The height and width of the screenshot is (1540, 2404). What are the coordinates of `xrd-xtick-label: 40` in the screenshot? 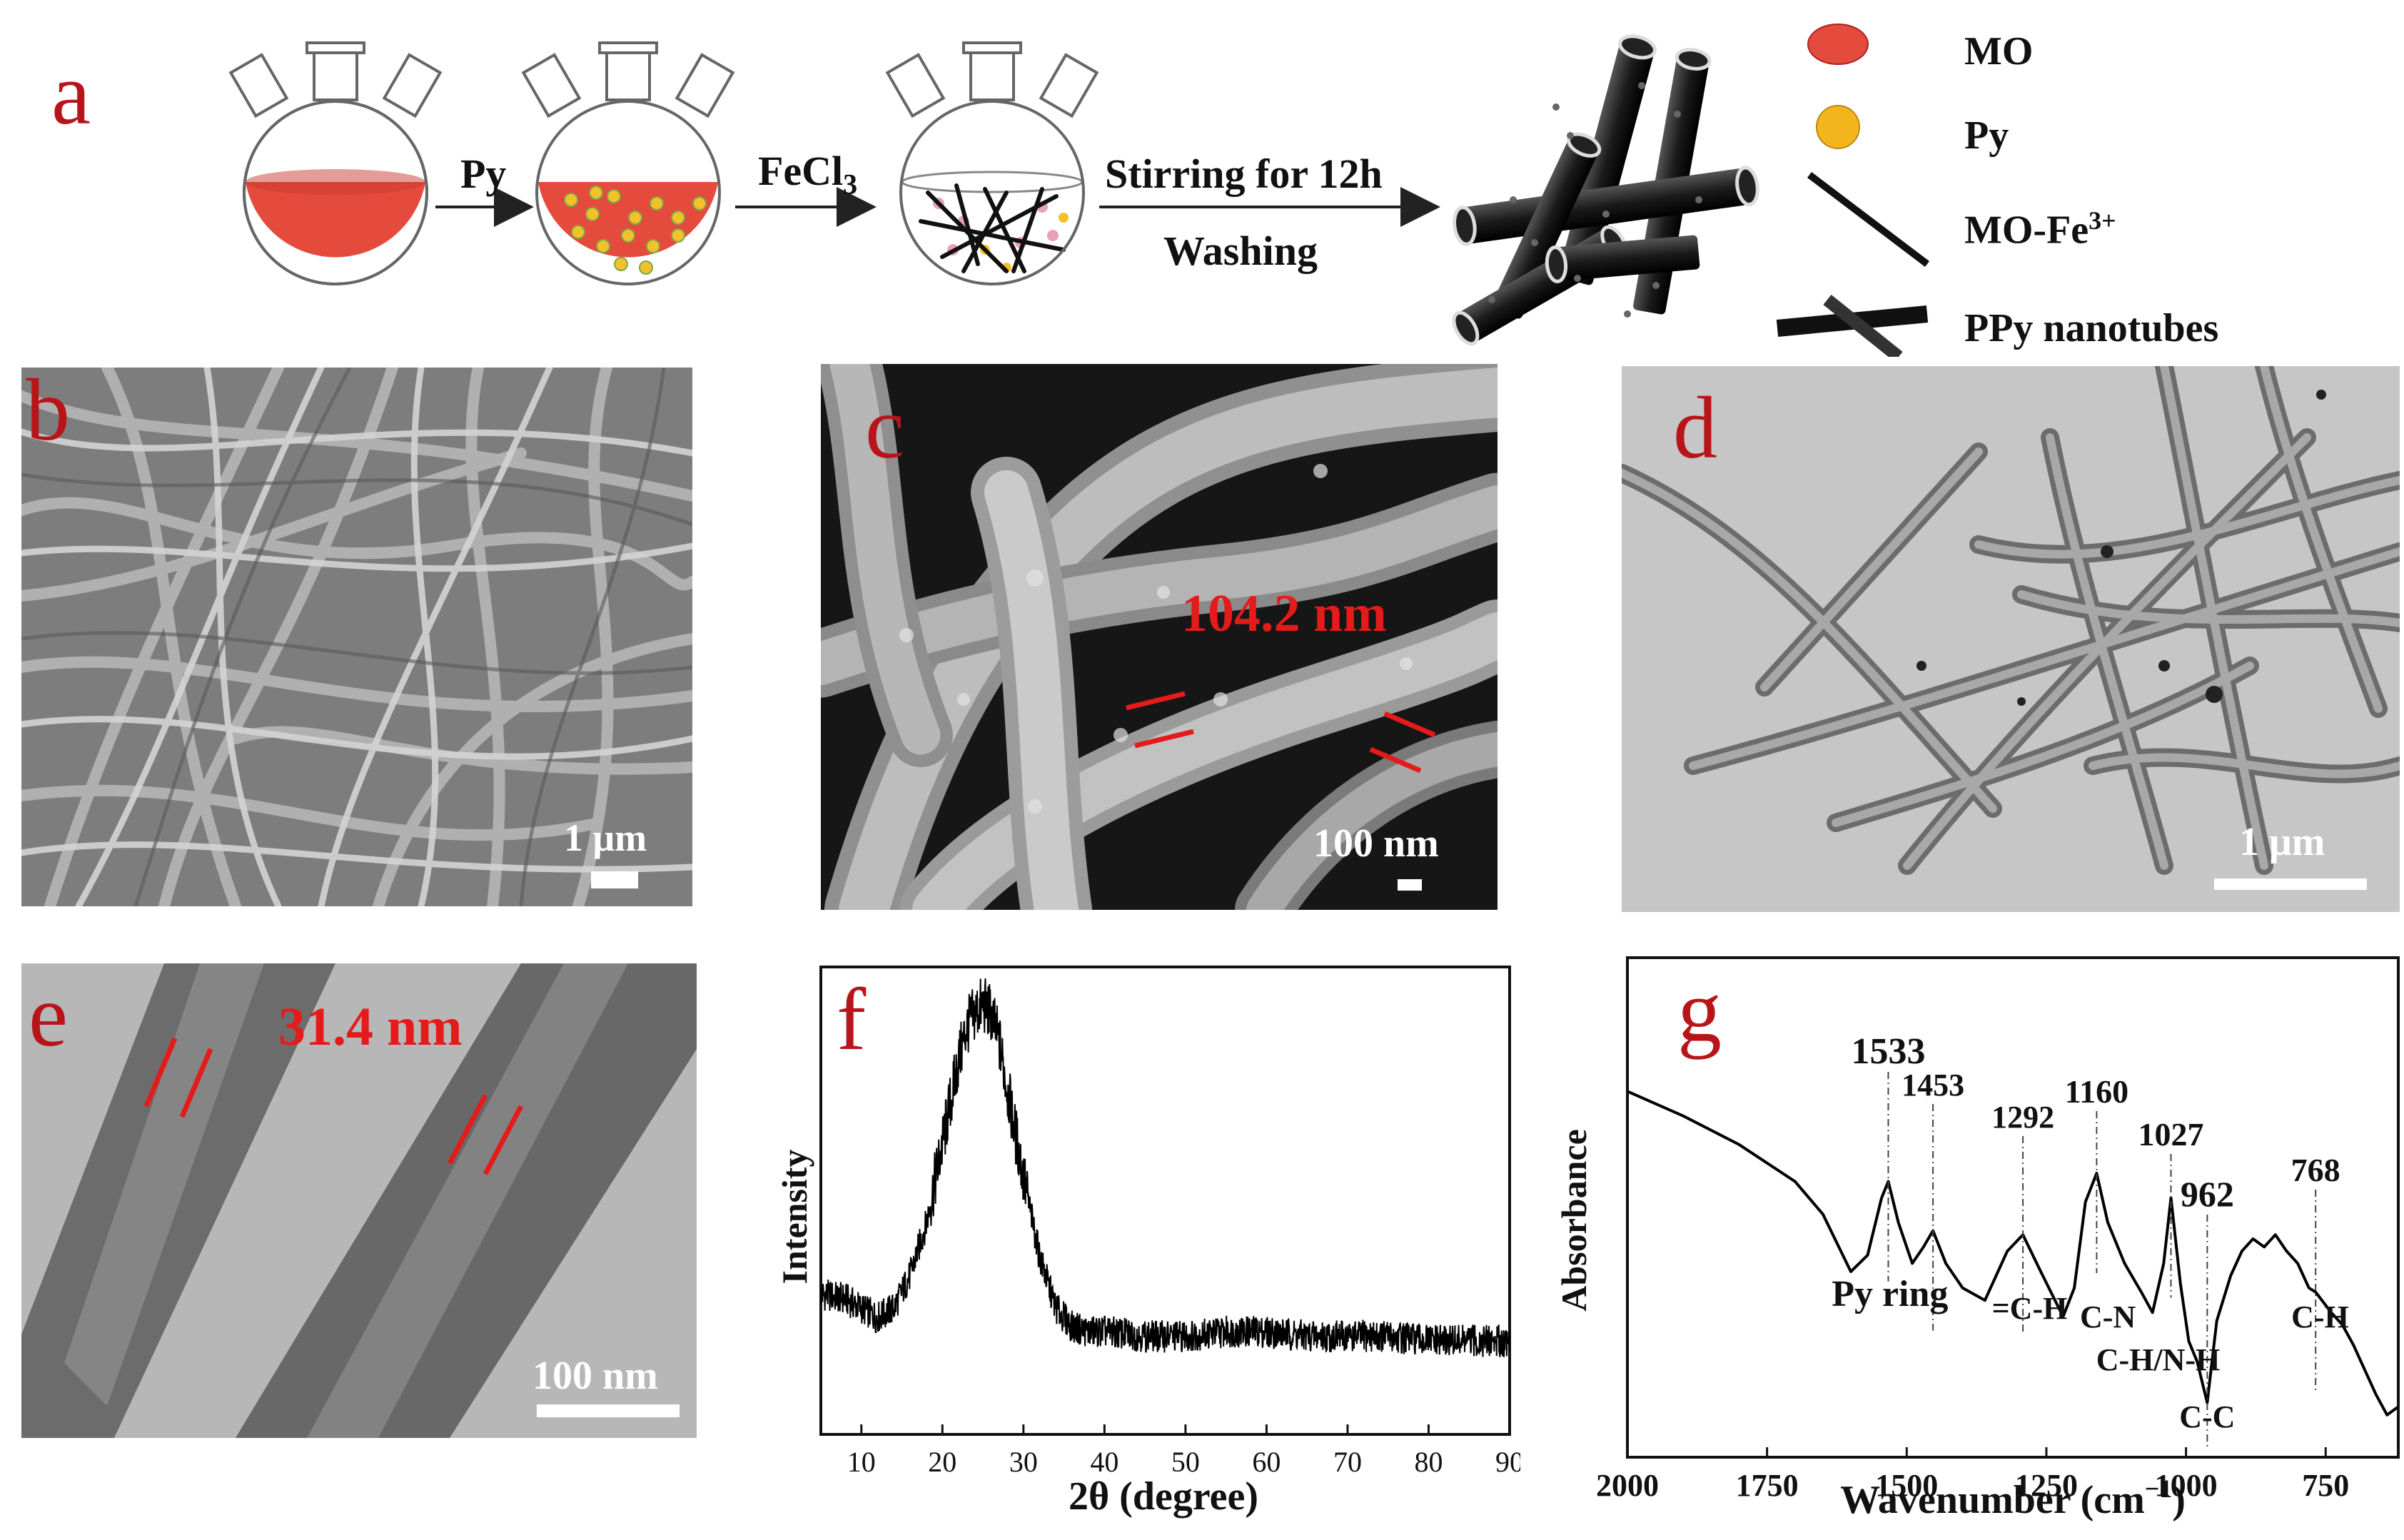 It's located at (1104, 1462).